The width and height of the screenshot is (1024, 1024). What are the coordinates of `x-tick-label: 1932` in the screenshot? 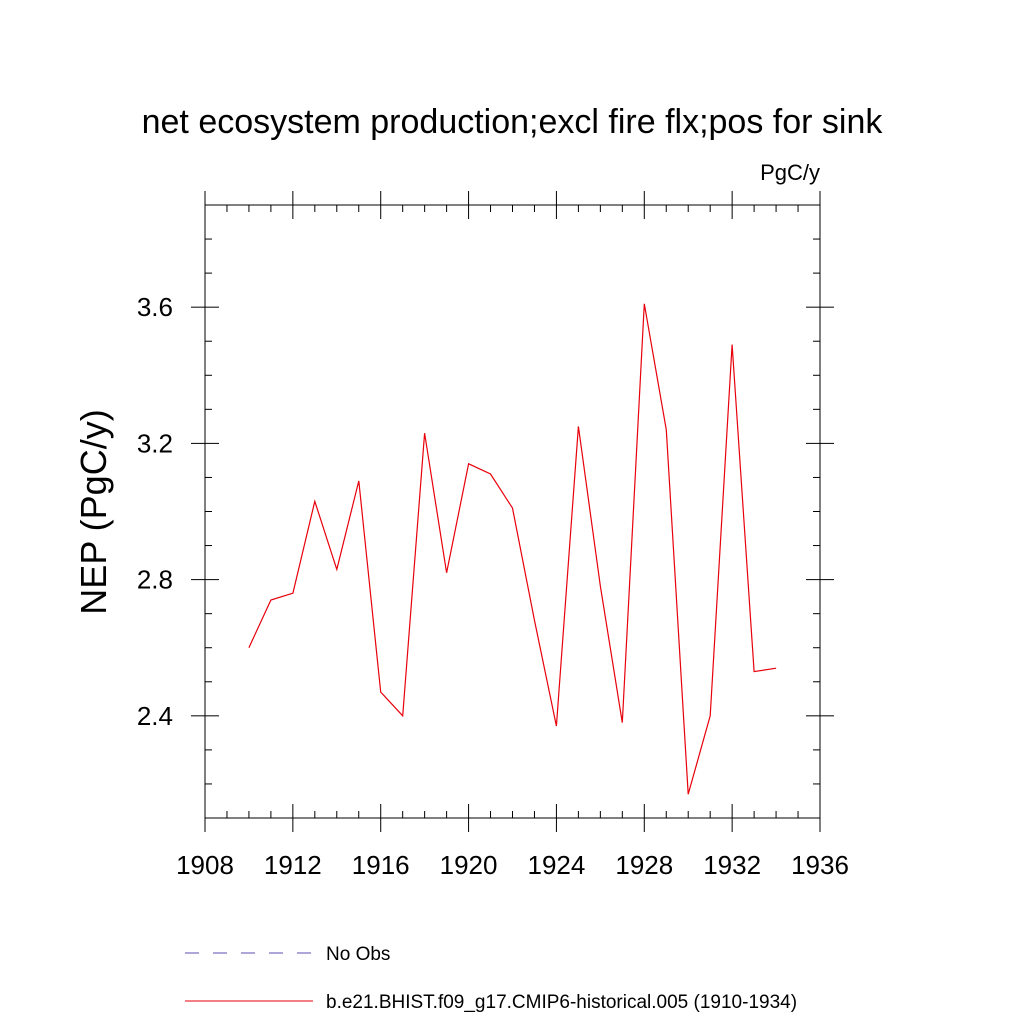 It's located at (732, 865).